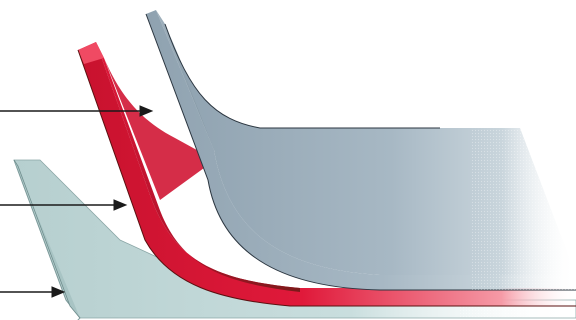  Describe the element at coordinates (64, 205) in the screenshot. I see `middle-layer-arrow` at that location.